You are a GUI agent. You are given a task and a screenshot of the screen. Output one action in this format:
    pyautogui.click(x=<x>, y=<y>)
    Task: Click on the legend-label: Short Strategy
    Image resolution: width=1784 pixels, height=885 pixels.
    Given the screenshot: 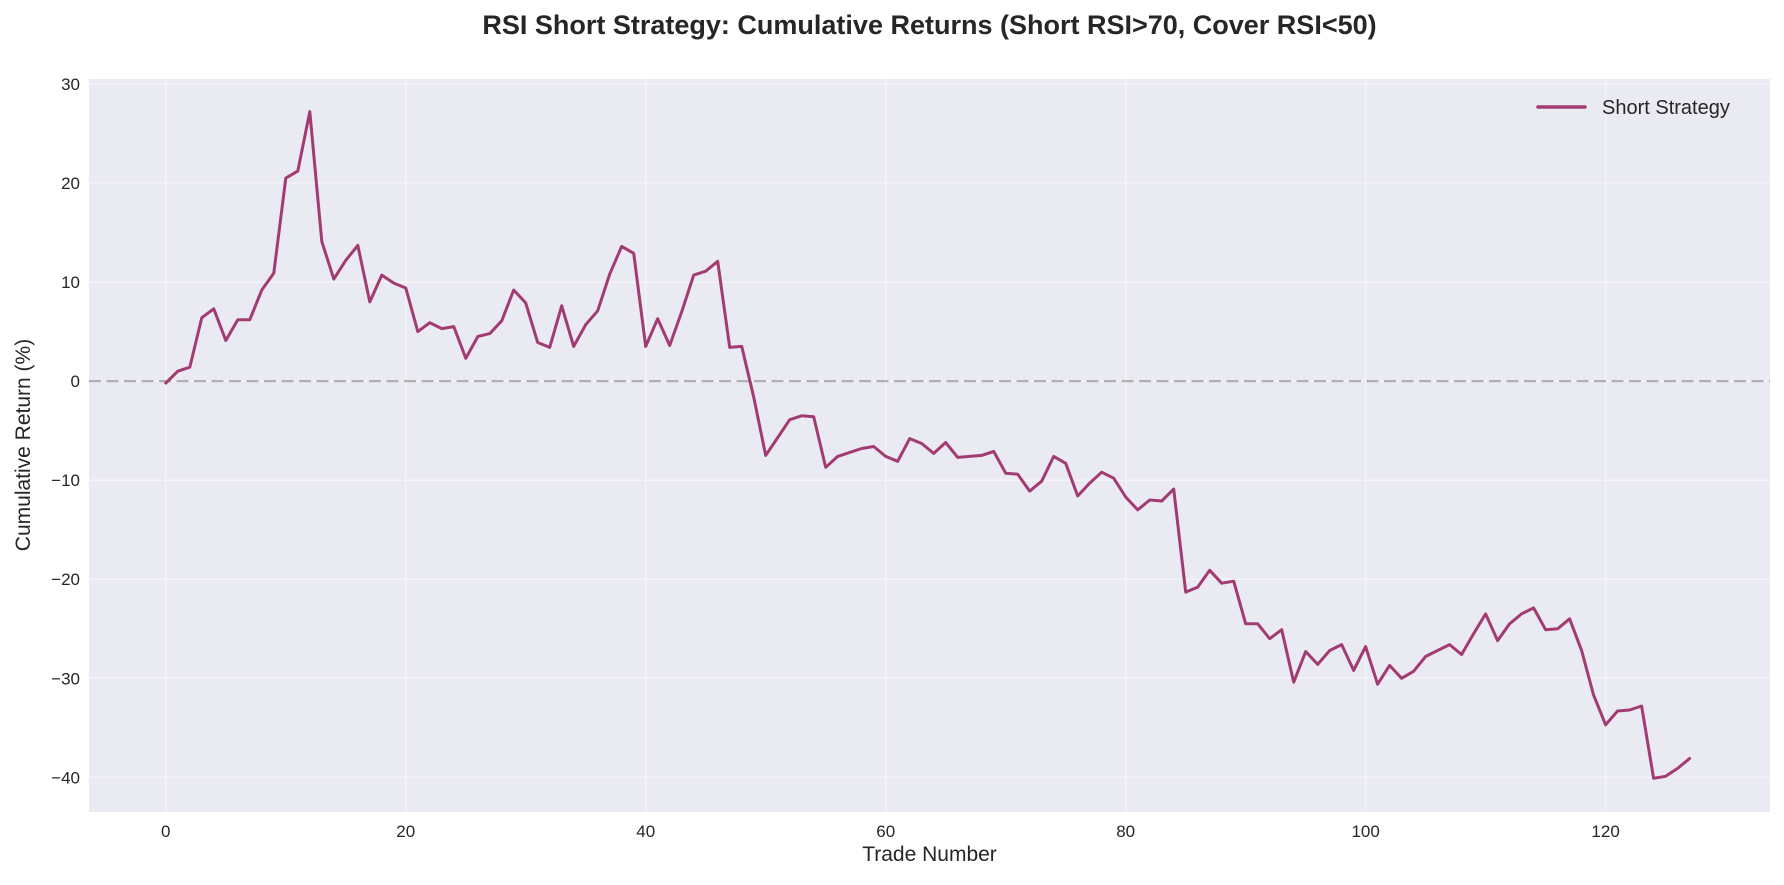 What is the action you would take?
    pyautogui.click(x=1666, y=108)
    